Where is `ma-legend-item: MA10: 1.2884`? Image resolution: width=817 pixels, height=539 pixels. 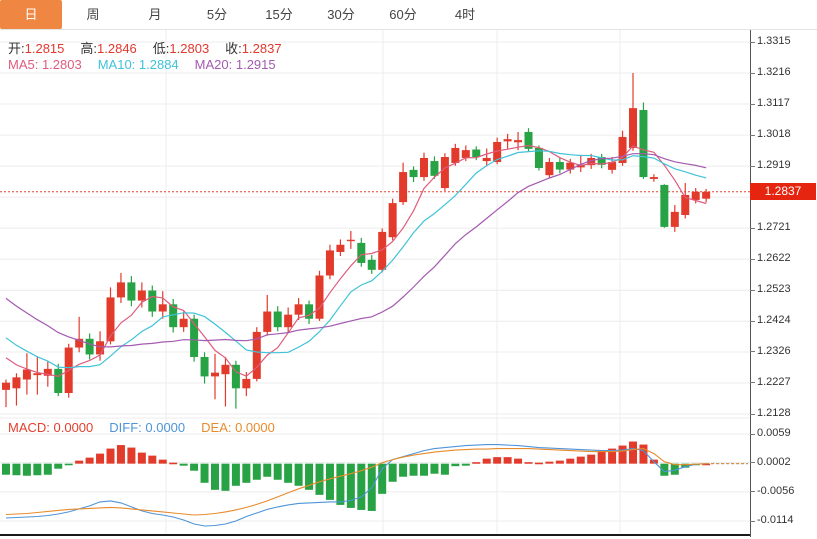 ma-legend-item: MA10: 1.2884 is located at coordinates (138, 64).